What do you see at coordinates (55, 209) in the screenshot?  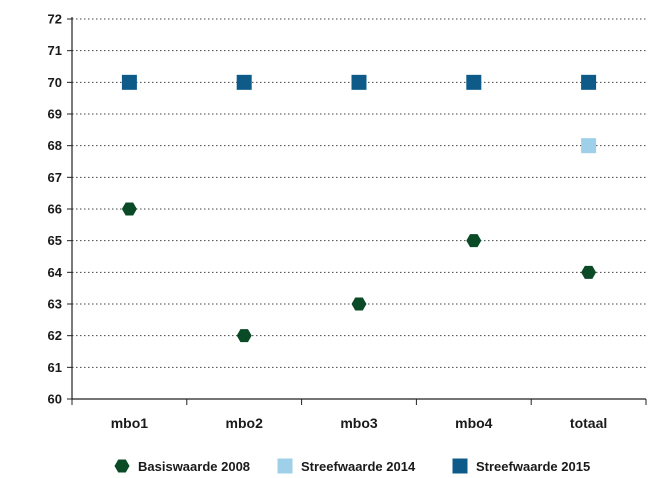 I see `y-tick-label-66: 66` at bounding box center [55, 209].